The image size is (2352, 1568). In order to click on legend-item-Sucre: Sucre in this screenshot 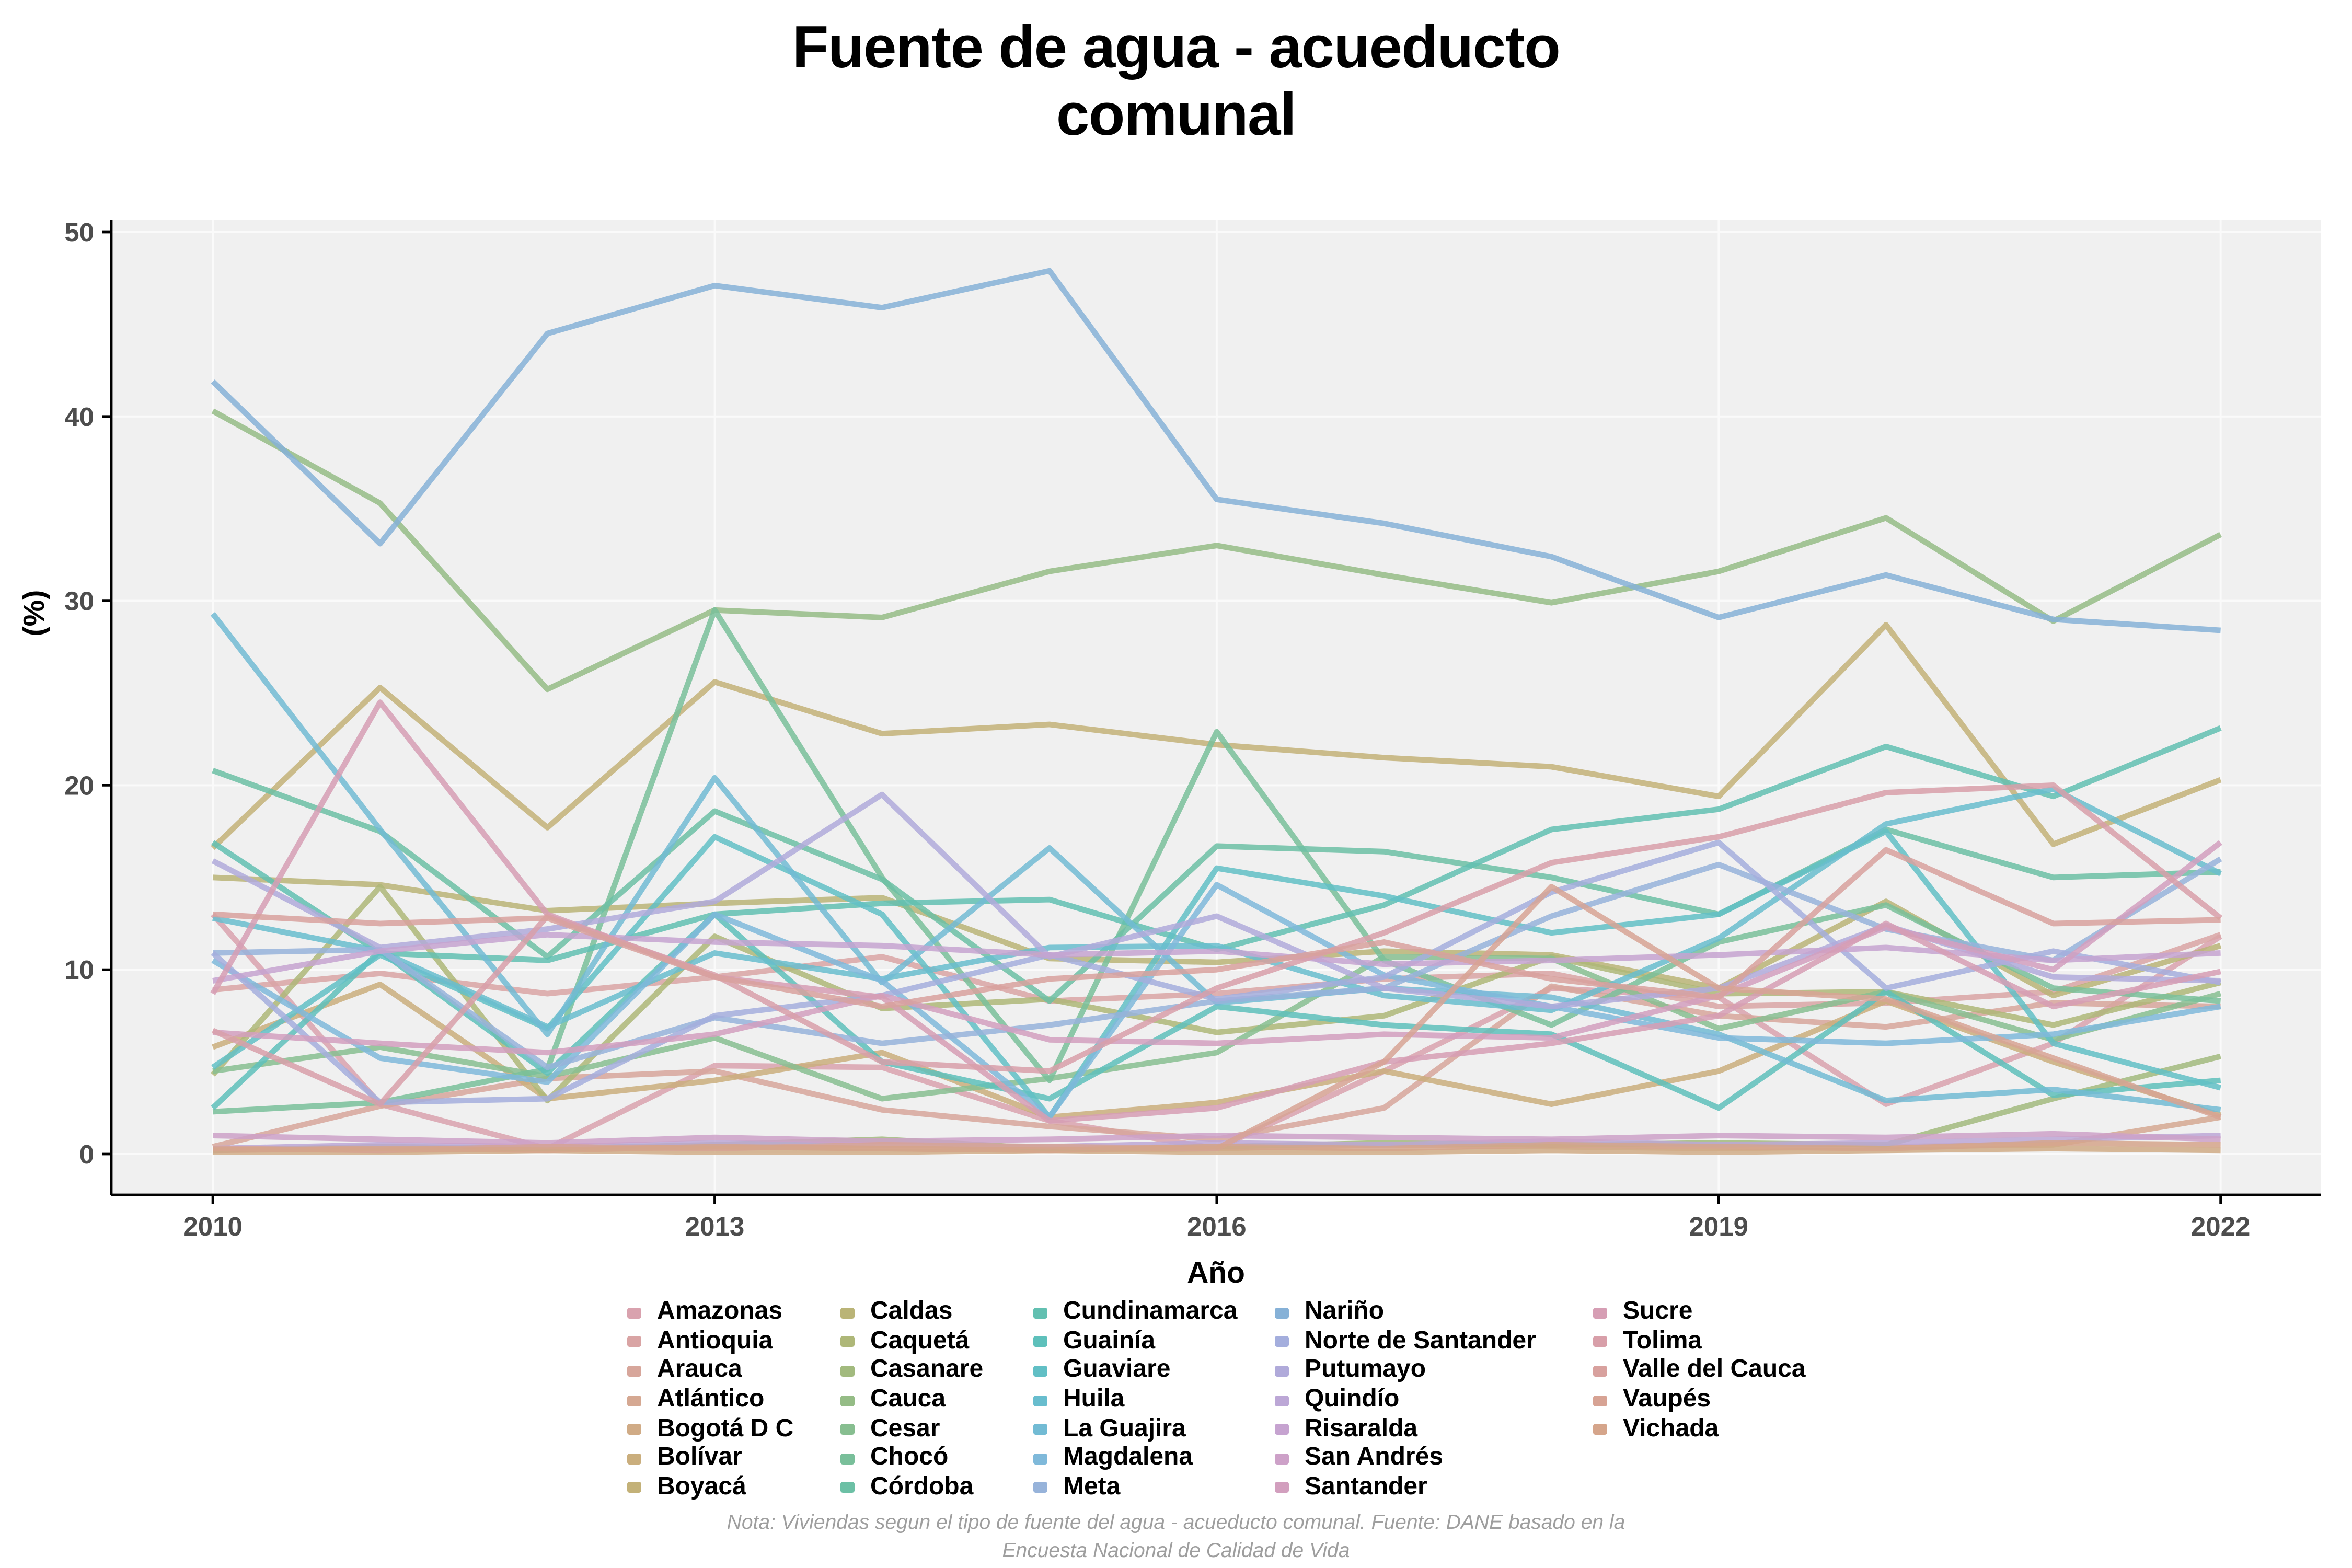, I will do `click(1699, 1313)`.